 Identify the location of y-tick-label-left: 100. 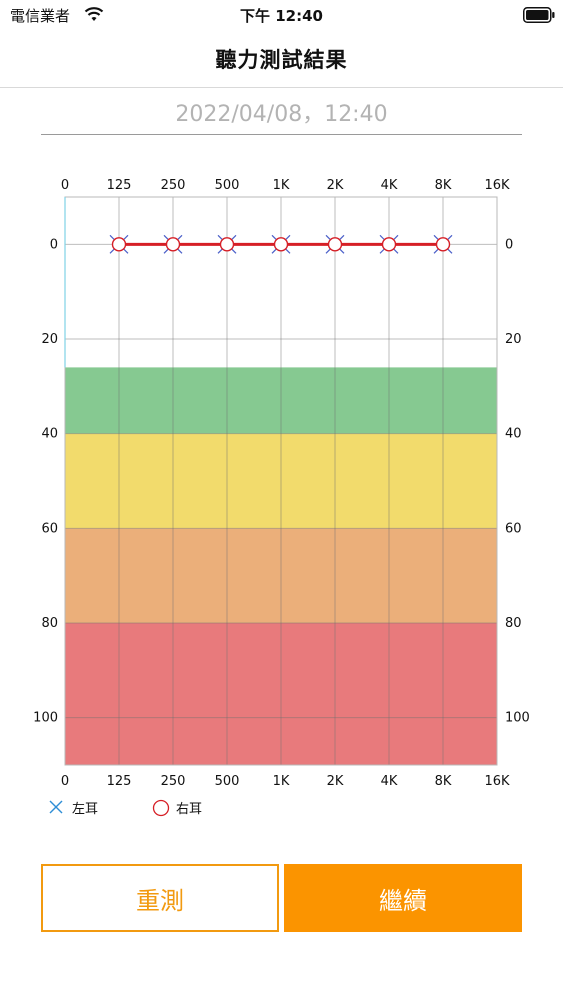
(45, 718).